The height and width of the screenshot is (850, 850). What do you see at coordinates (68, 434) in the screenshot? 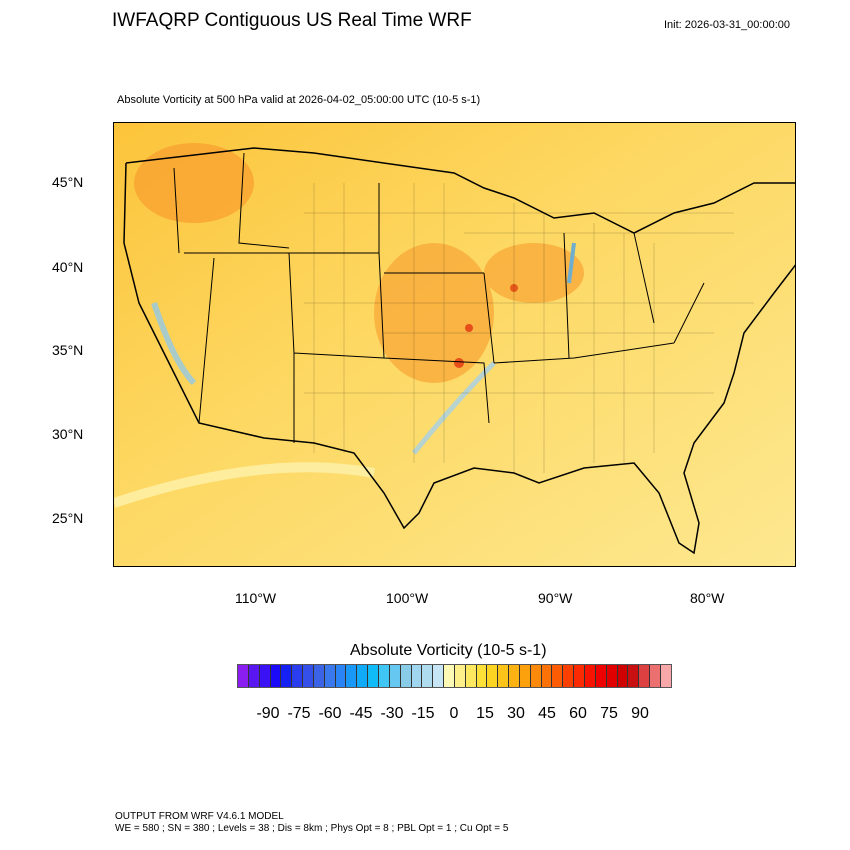
I see `lat-label: 30°N` at bounding box center [68, 434].